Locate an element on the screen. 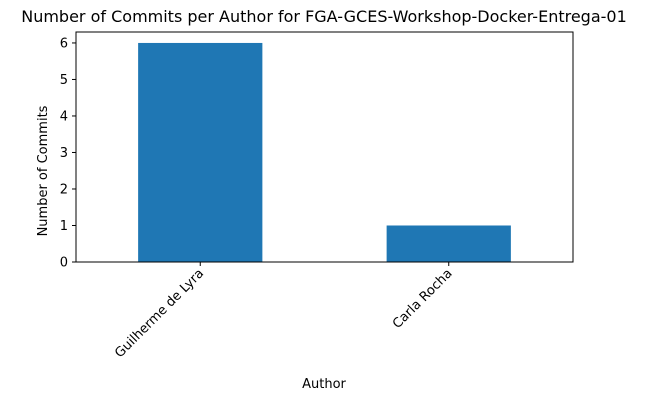 This screenshot has width=648, height=401. y-tick-label: 5 is located at coordinates (64, 80).